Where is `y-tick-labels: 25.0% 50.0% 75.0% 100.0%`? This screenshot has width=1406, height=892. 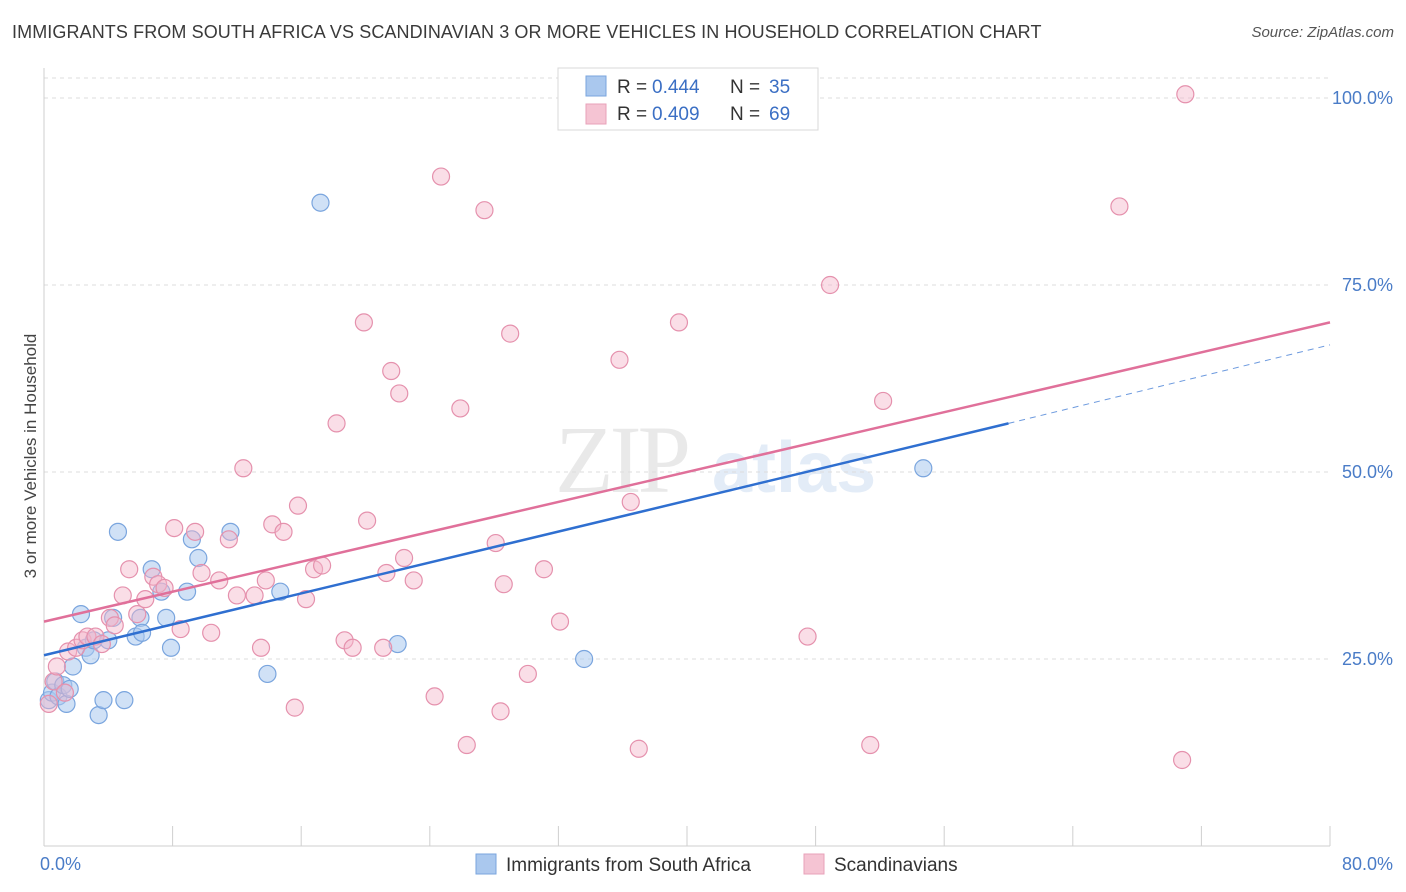
y-tick-labels: 25.0% 50.0% 75.0% 100.0% is located at coordinates (1362, 378).